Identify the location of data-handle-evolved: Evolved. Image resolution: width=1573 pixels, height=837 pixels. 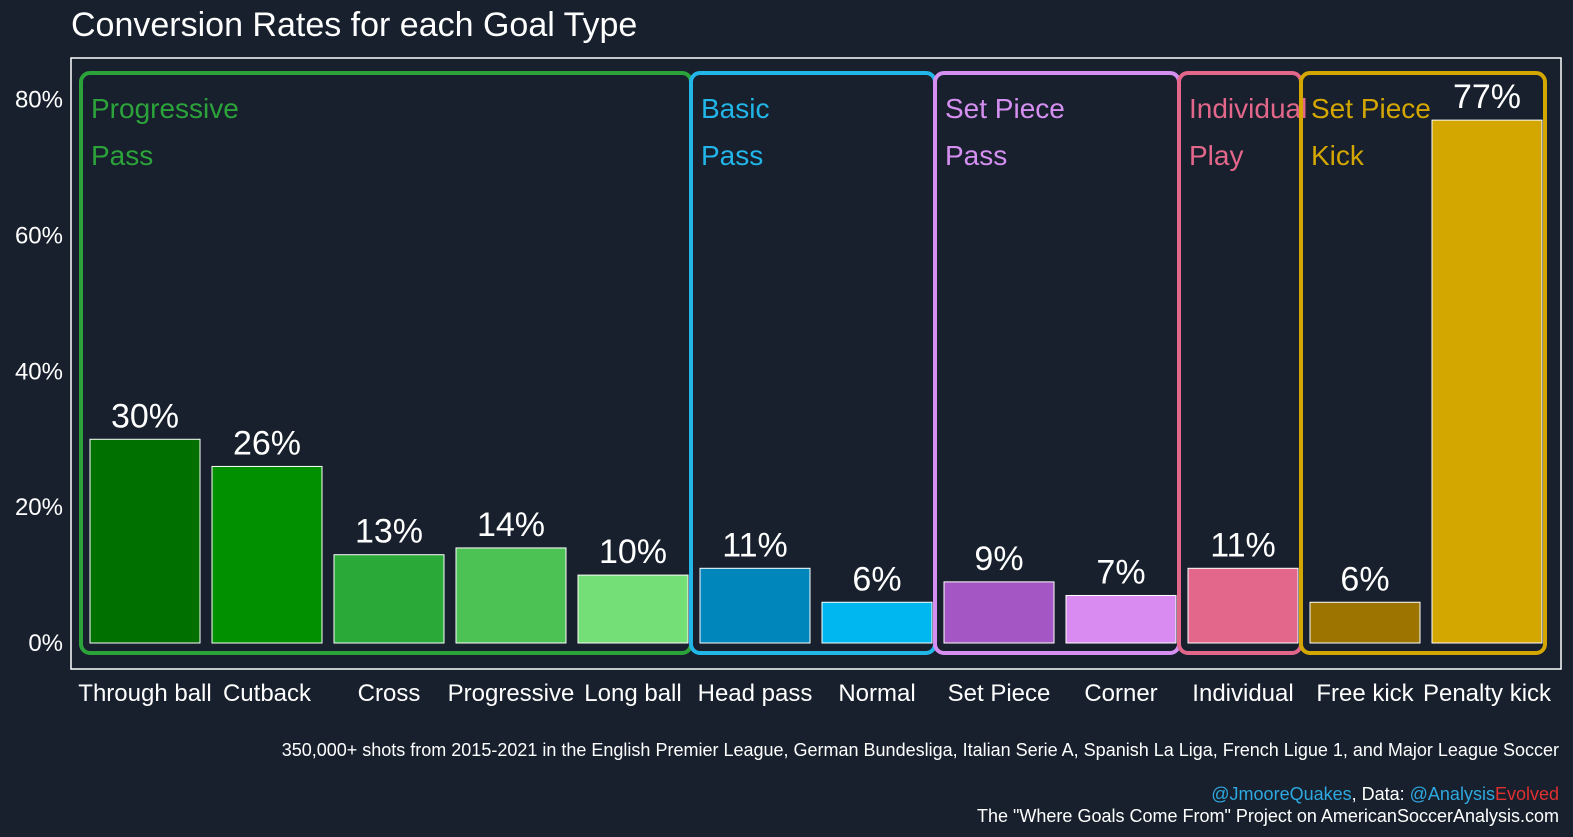
(1527, 794).